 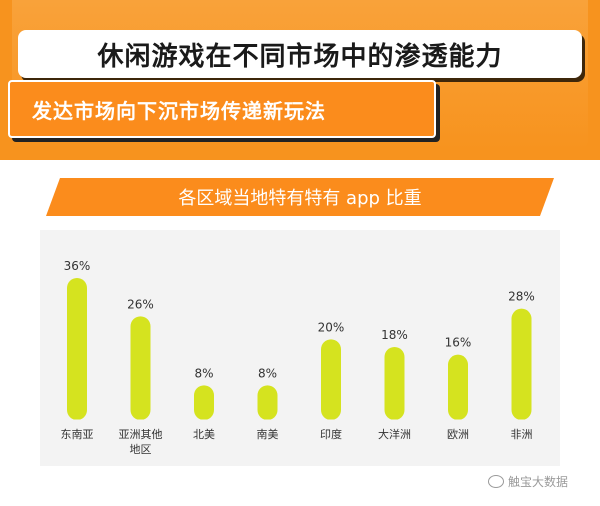 I want to click on title-bar: 休闲游戏在不同市场中的渗透能力, so click(x=300, y=54).